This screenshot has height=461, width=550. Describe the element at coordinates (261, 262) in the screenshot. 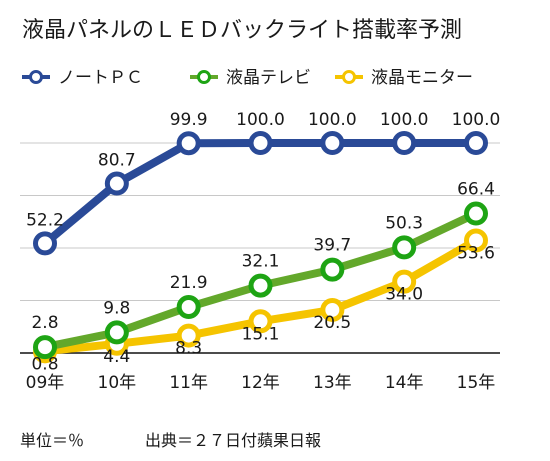

I see `data-label: 32.1` at that location.